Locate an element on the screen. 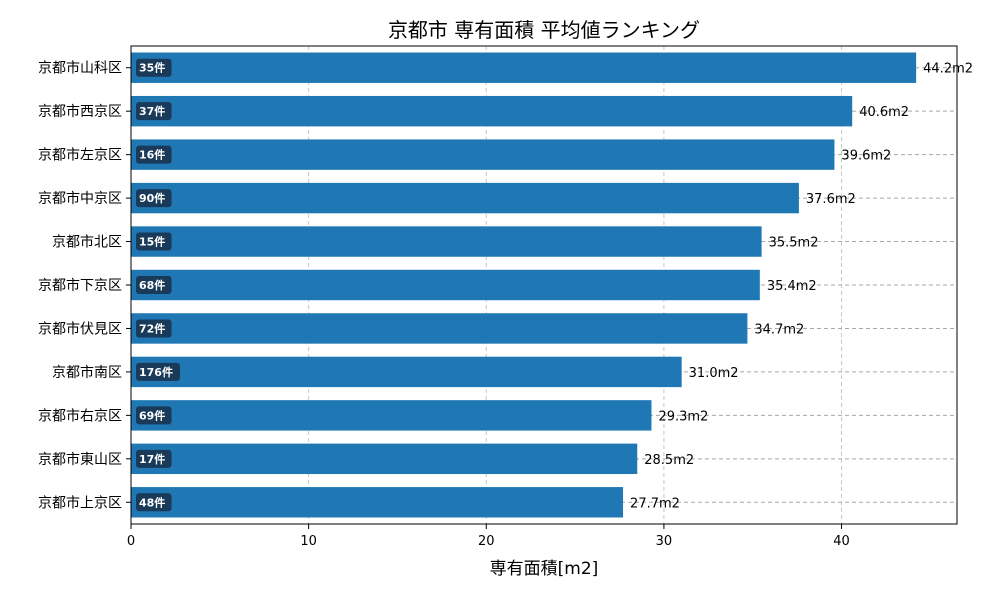 The height and width of the screenshot is (600, 1000). x-tick-label: 0 is located at coordinates (131, 541).